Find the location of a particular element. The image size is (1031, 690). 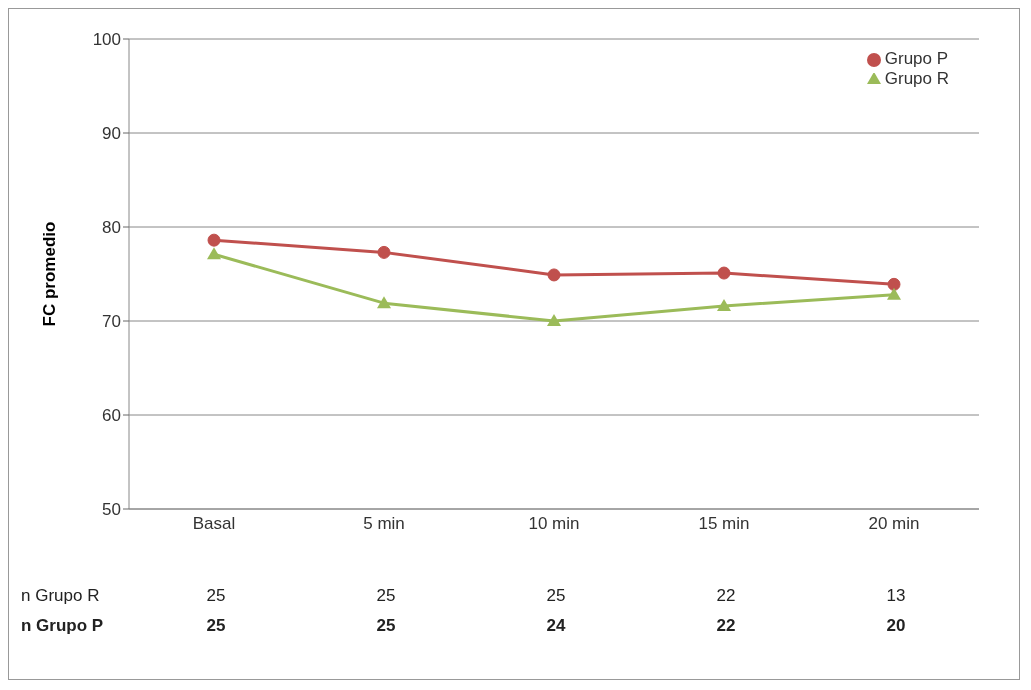

y-tick-label: 80 is located at coordinates (111, 228).